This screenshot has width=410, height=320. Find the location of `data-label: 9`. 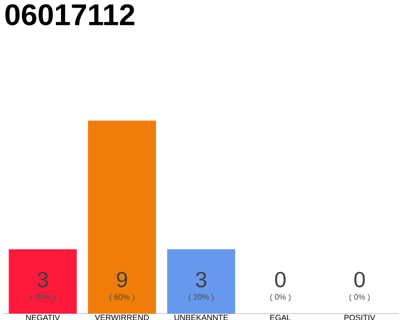

data-label: 9 is located at coordinates (122, 280).